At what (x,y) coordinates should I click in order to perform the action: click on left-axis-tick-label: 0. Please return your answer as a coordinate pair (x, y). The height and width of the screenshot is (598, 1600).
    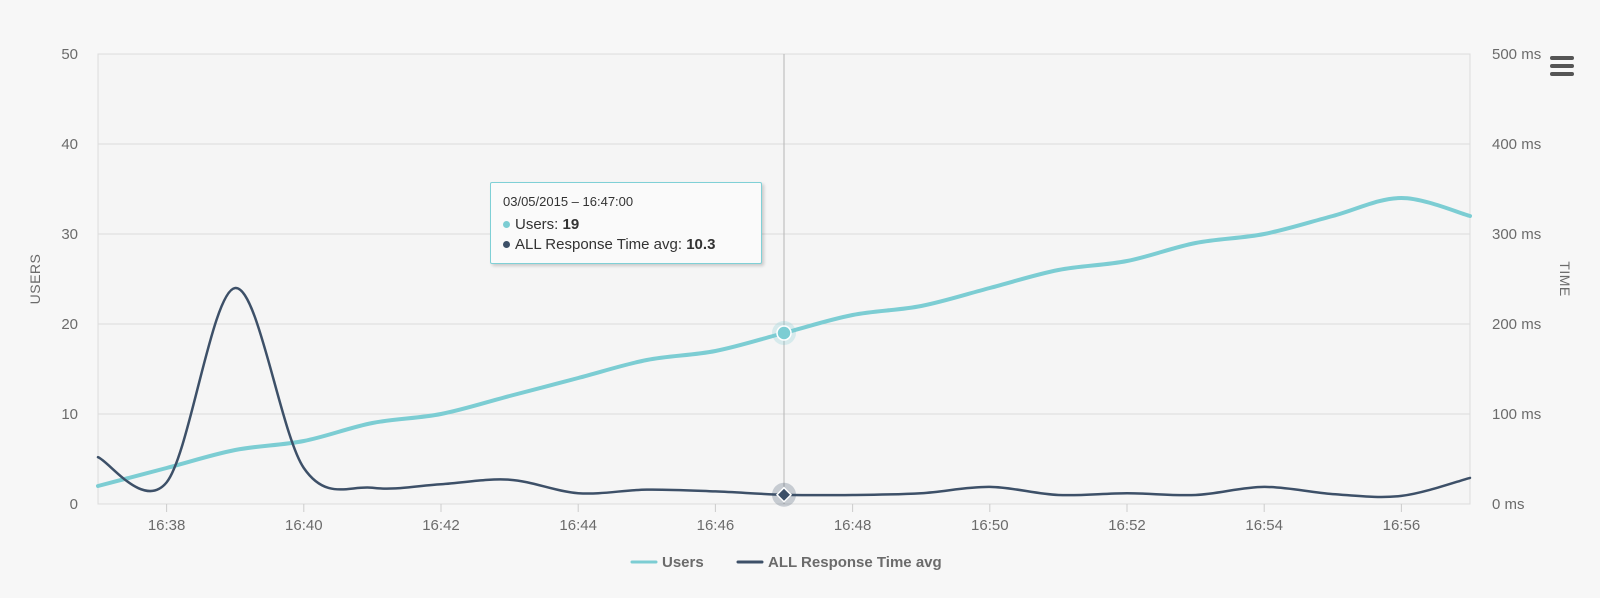
    Looking at the image, I should click on (74, 504).